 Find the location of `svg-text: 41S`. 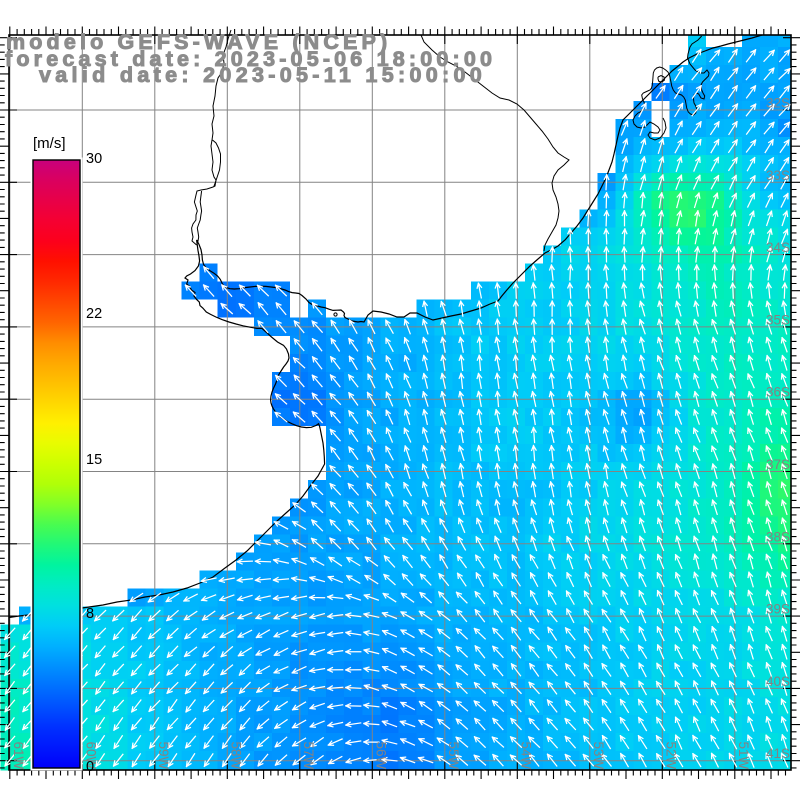

svg-text: 41S is located at coordinates (778, 753).